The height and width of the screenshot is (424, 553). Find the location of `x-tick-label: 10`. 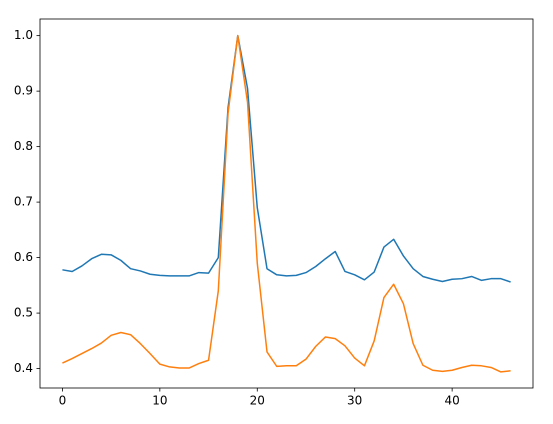

x-tick-label: 10 is located at coordinates (159, 401).